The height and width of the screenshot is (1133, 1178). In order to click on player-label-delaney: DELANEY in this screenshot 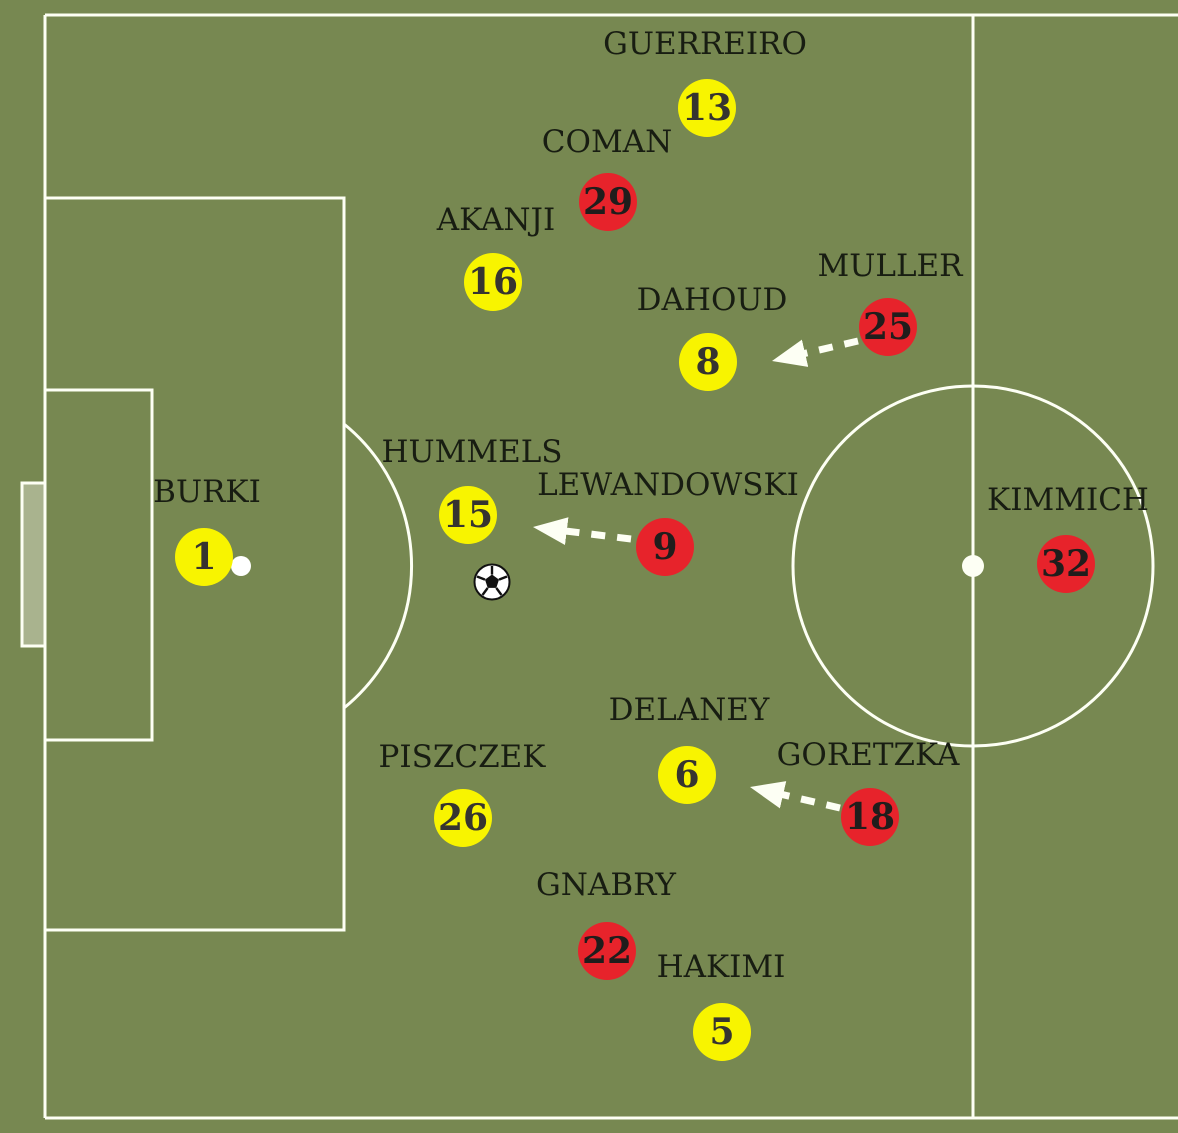, I will do `click(689, 710)`.